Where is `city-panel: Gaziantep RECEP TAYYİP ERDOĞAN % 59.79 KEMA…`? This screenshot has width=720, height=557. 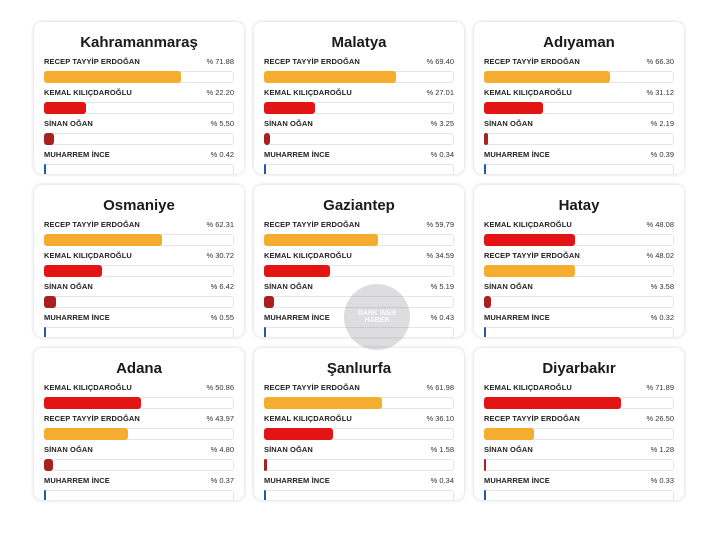
city-panel: Gaziantep RECEP TAYYİP ERDOĞAN % 59.79 KEMA… is located at coordinates (359, 261).